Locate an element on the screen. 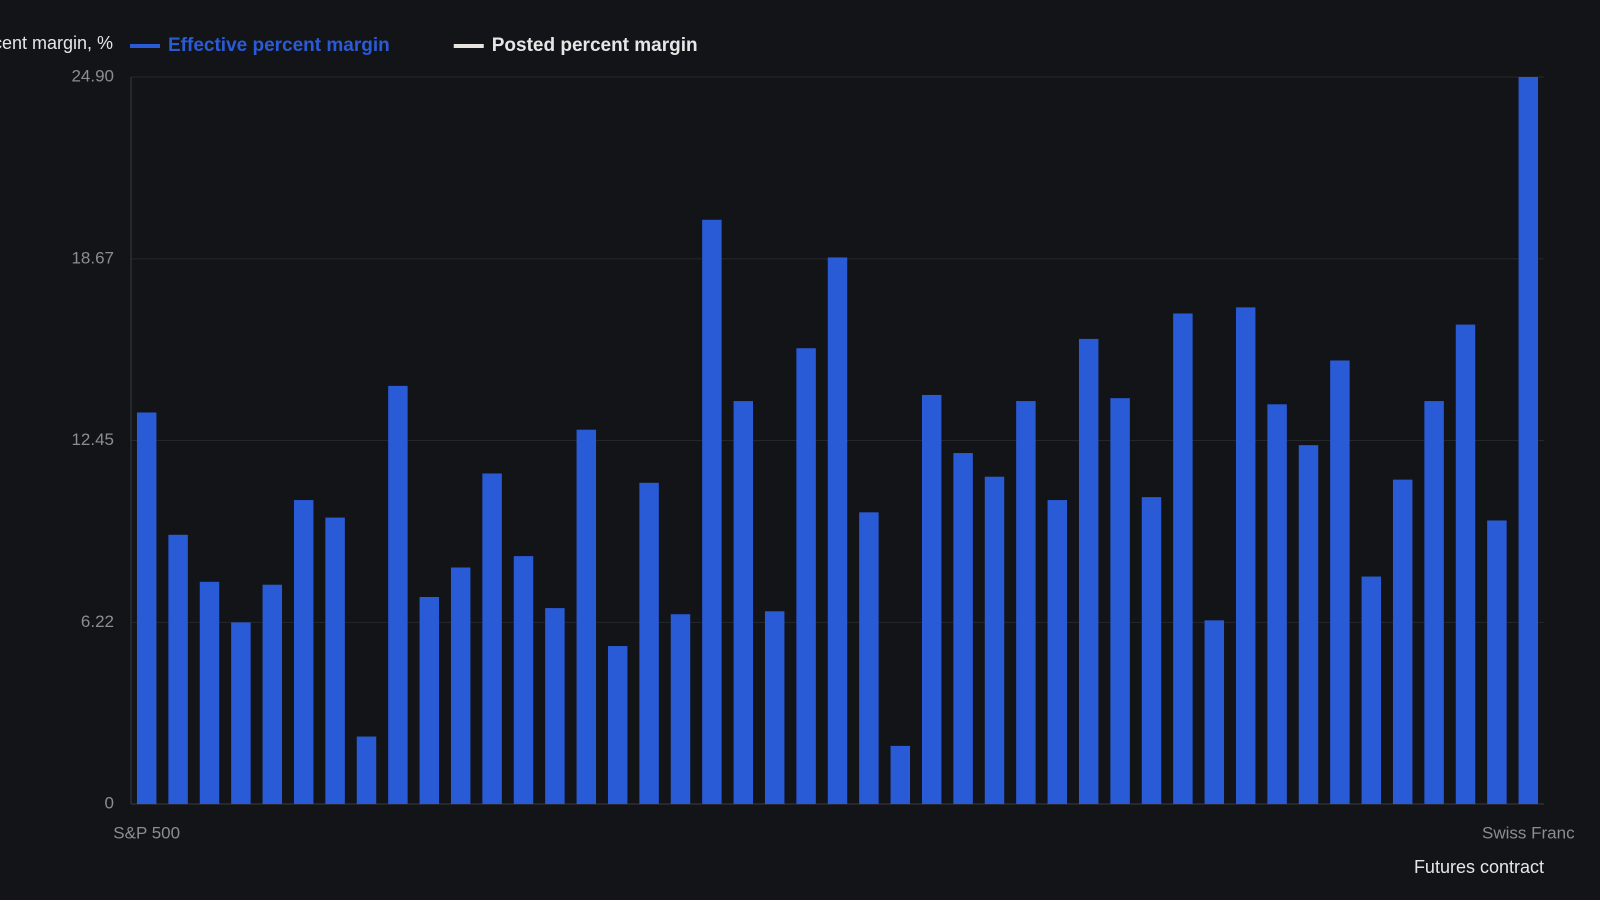  y-tick-label: 0 is located at coordinates (109, 802).